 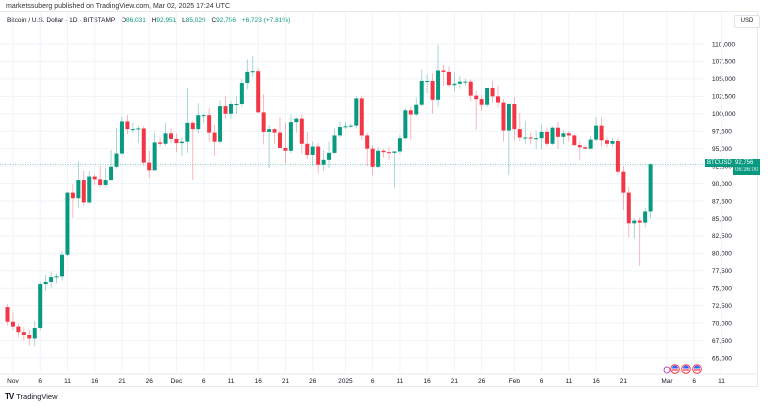 I want to click on bar-countdown: 06:36:00, so click(x=747, y=170).